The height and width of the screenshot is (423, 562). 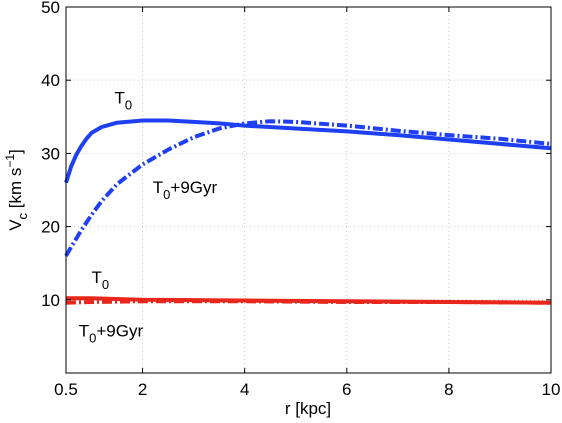 I want to click on y-label-superscript: −1, so click(x=10, y=161).